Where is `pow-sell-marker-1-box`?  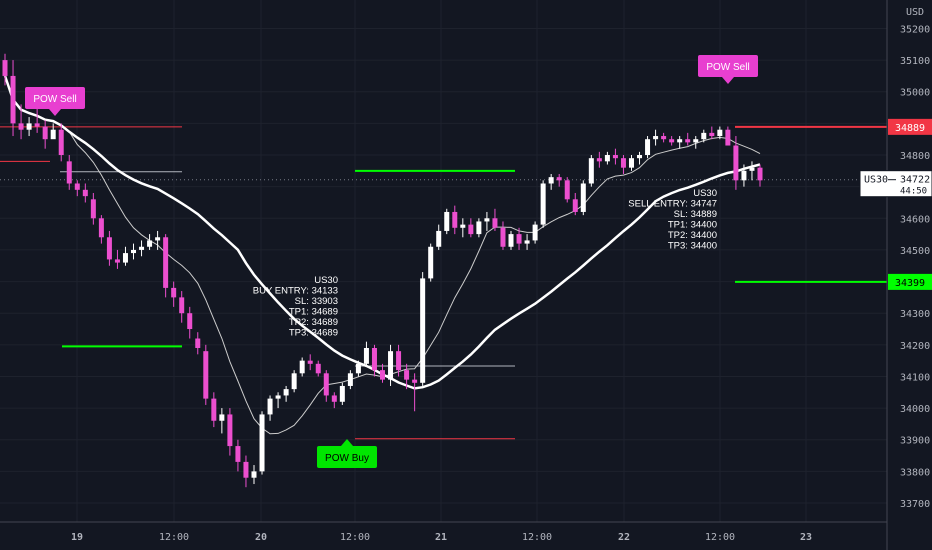
pow-sell-marker-1-box is located at coordinates (55, 98).